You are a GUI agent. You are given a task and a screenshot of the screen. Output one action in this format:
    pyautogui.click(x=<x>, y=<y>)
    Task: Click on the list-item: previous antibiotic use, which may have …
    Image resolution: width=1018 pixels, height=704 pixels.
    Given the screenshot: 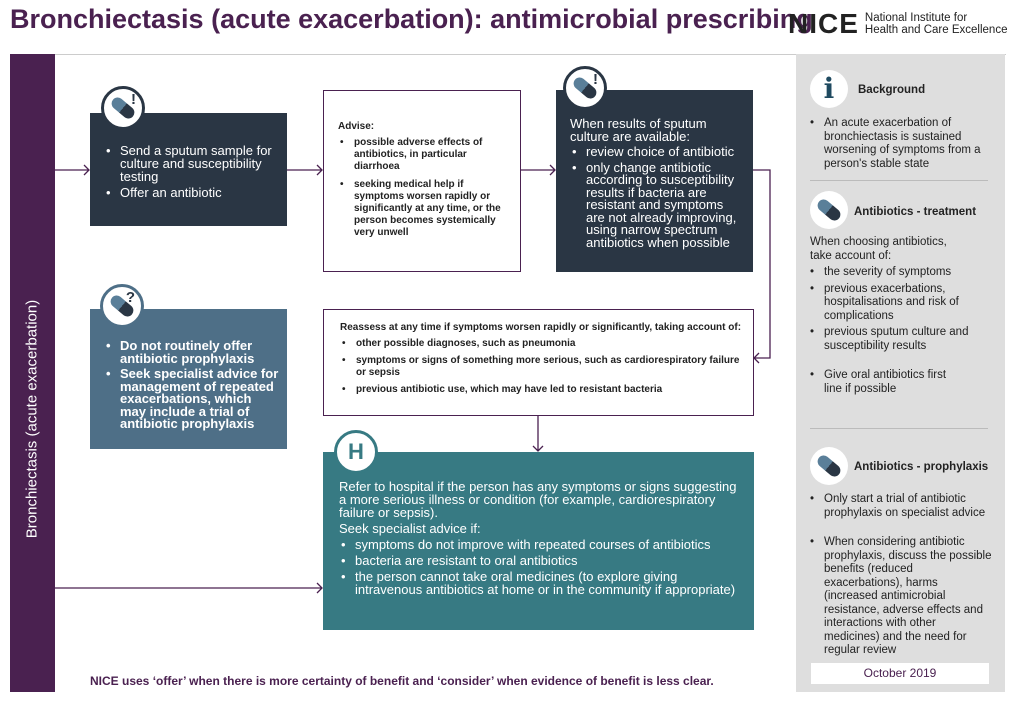 What is the action you would take?
    pyautogui.click(x=541, y=390)
    